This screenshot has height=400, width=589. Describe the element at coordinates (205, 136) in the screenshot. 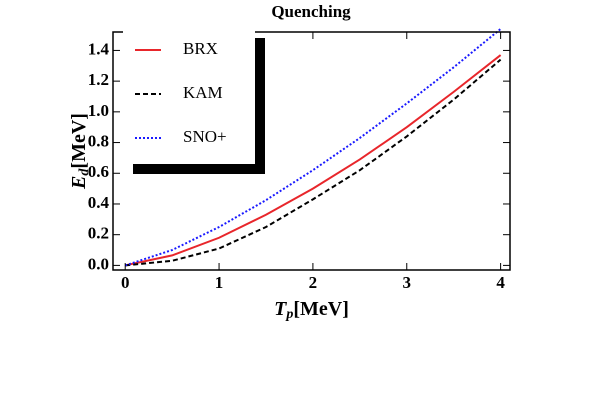

I see `legend-label: SNO+` at that location.